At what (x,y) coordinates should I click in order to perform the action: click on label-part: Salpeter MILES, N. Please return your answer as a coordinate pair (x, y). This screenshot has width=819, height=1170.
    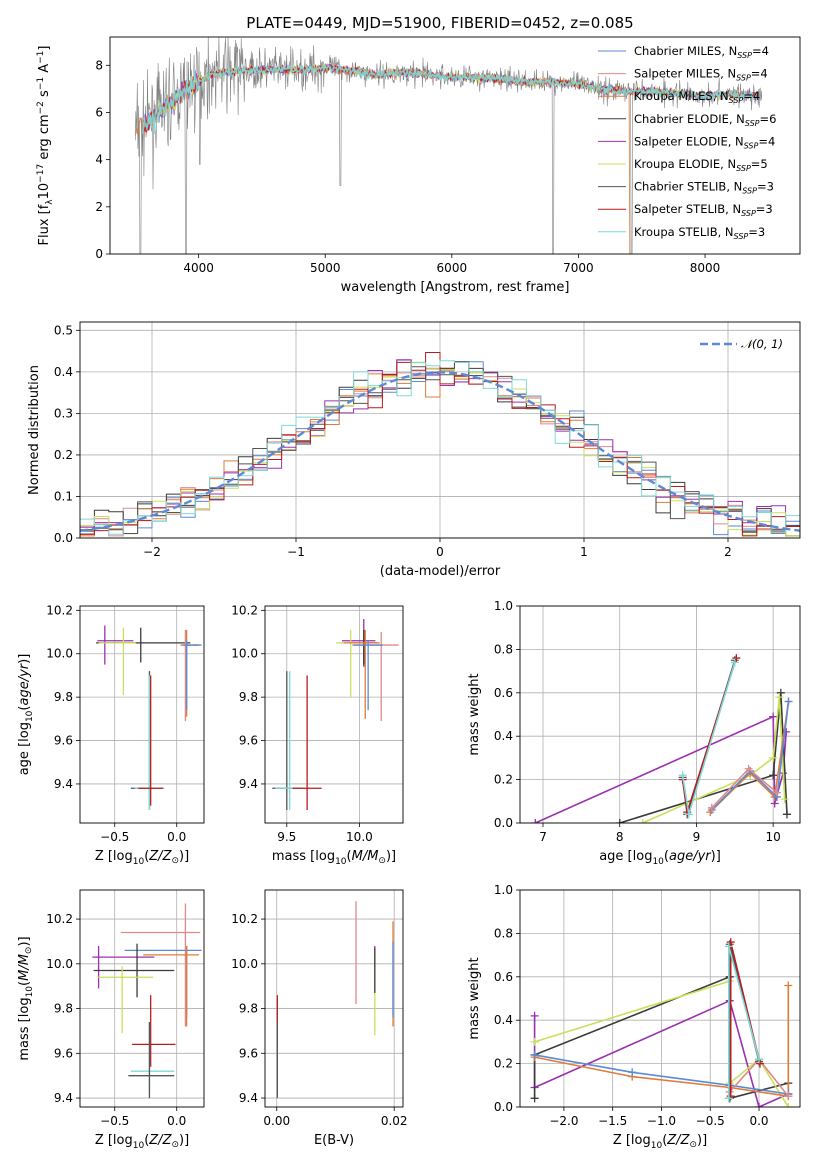
    Looking at the image, I should click on (685, 74).